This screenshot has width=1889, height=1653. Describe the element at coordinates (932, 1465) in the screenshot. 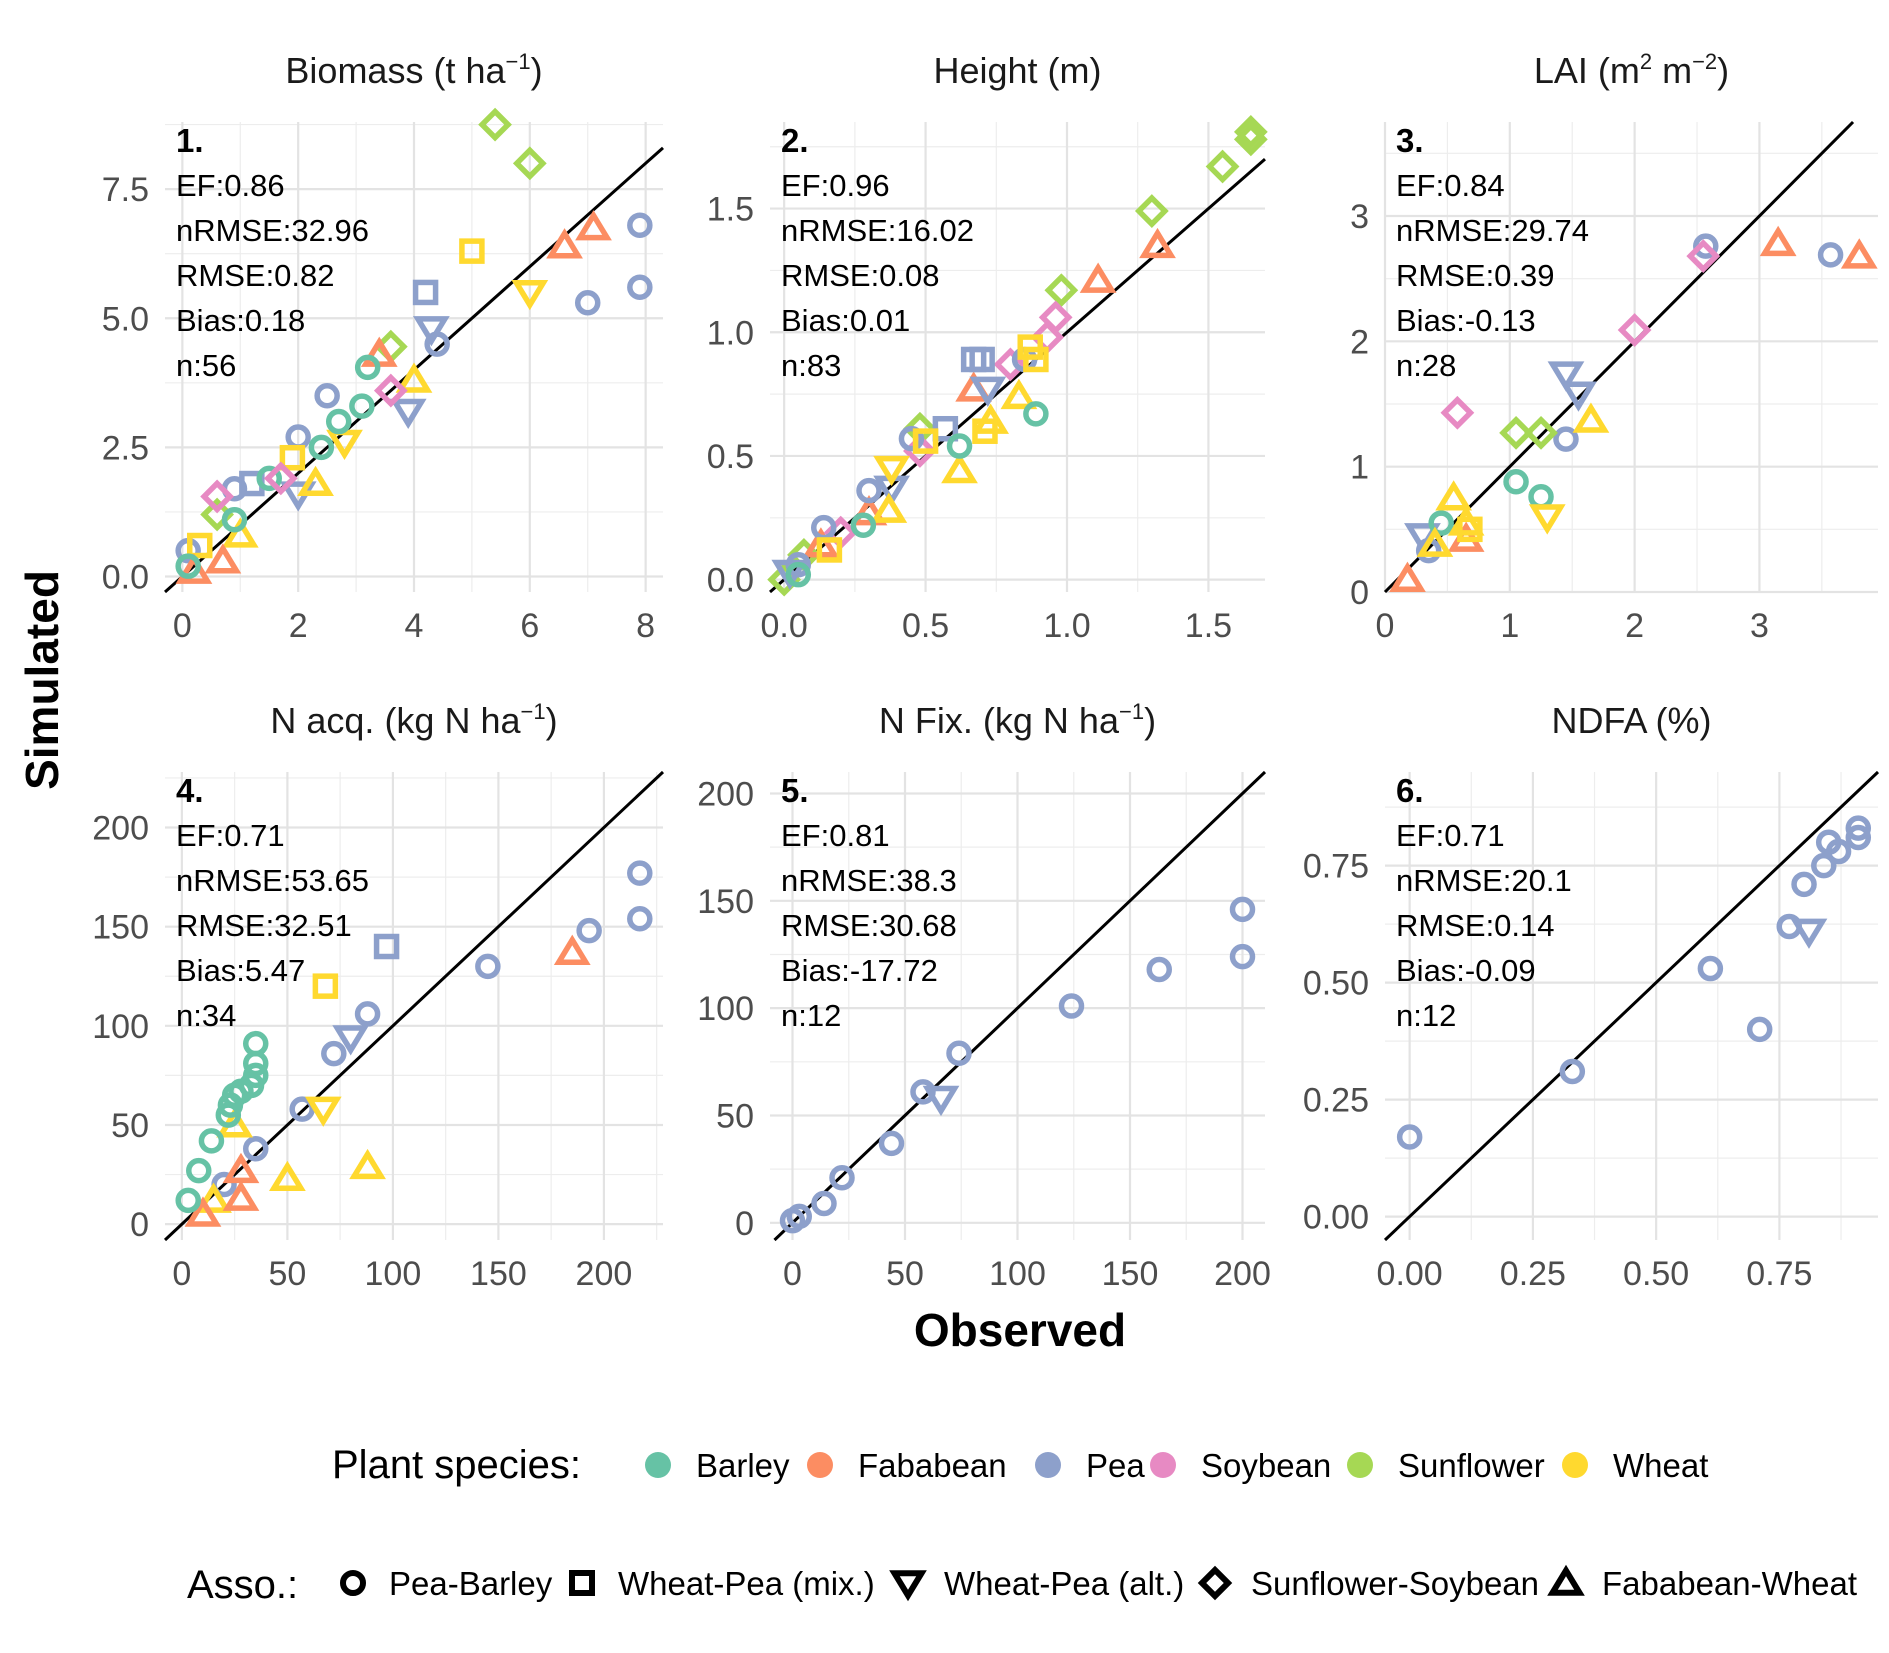

I see `legend-species-label: Fababean` at that location.